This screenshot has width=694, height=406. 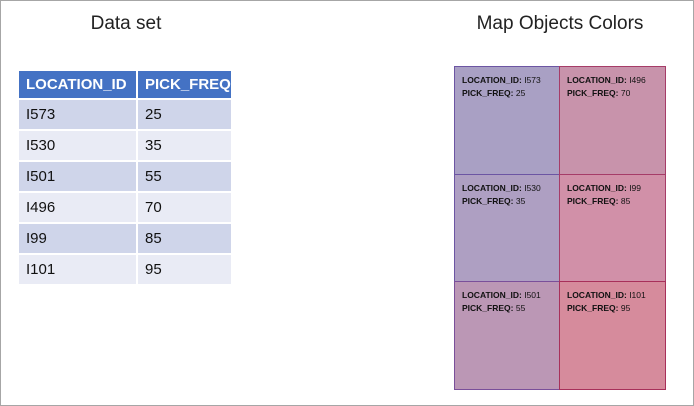 I want to click on location-value: I99, so click(x=635, y=188).